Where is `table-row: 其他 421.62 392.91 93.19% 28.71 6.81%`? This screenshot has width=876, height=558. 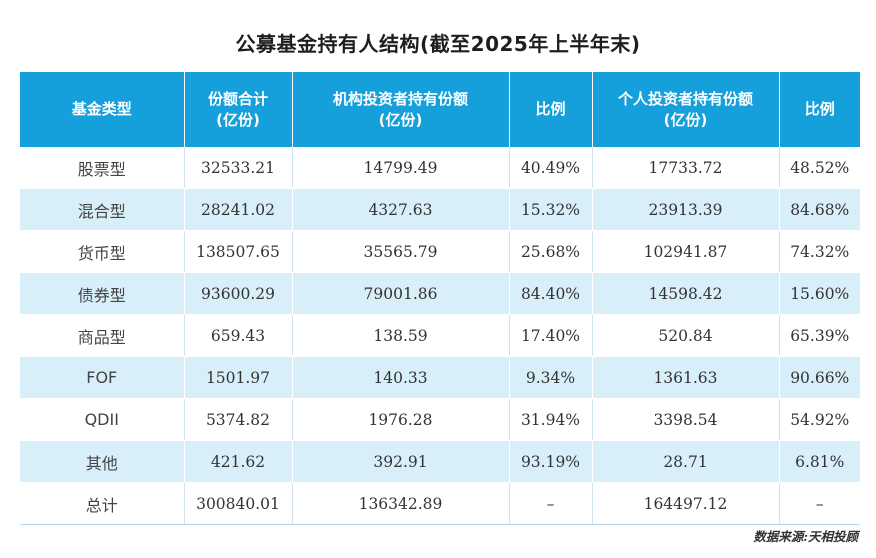 table-row: 其他 421.62 392.91 93.19% 28.71 6.81% is located at coordinates (440, 461).